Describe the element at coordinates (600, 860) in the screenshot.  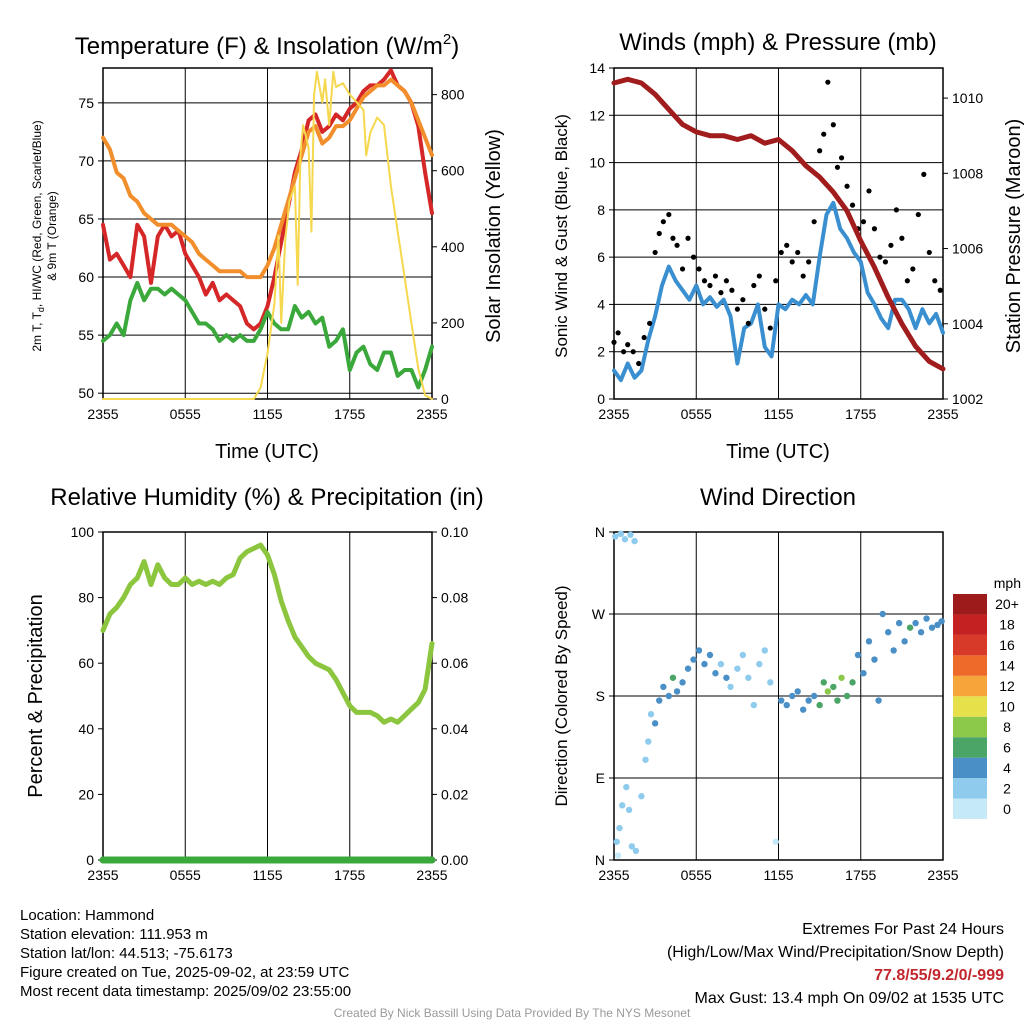
I see `y-tick-label: N` at that location.